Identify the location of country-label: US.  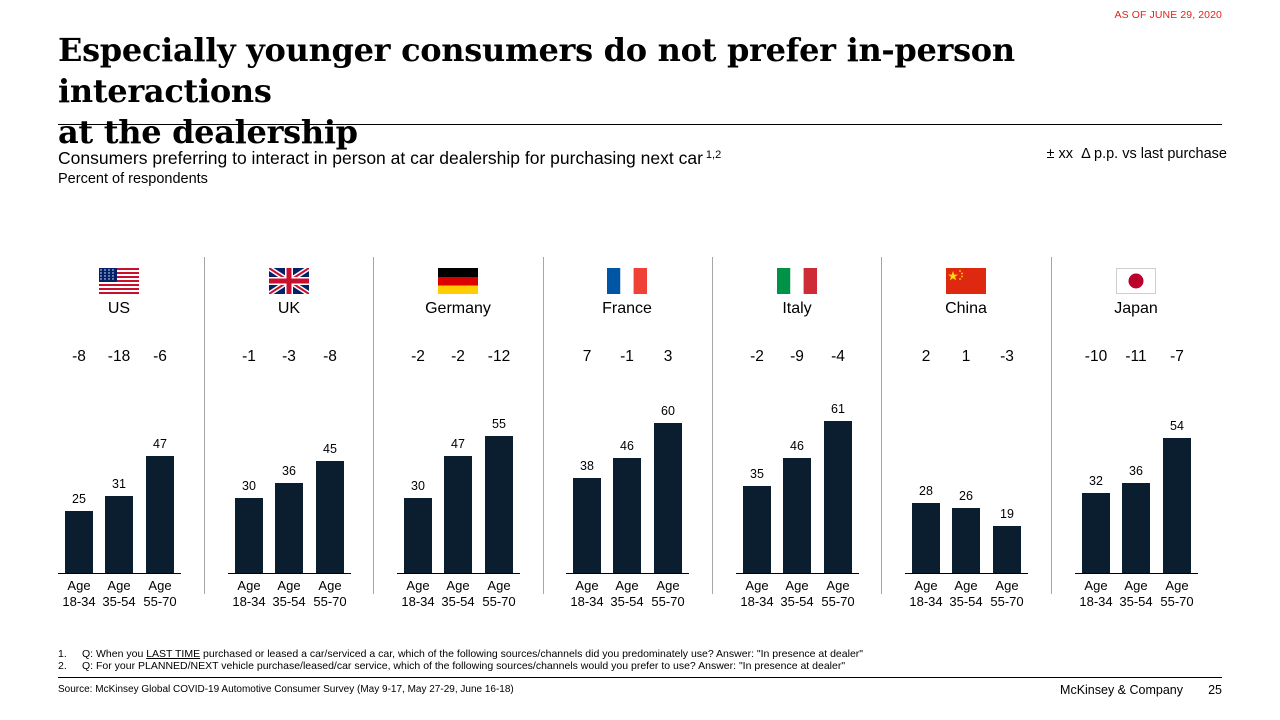
(119, 308).